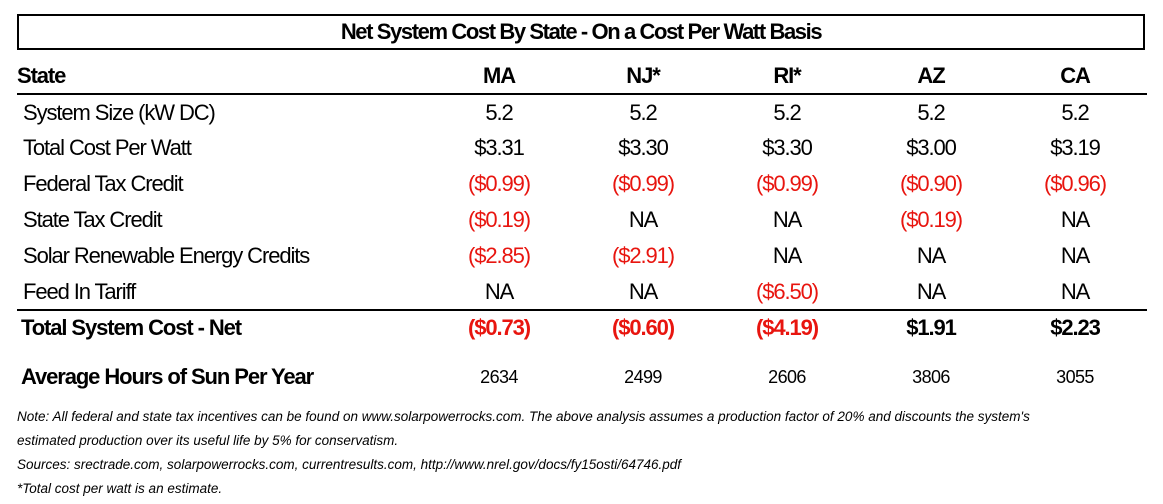 Image resolution: width=1163 pixels, height=504 pixels. I want to click on state-header-ri: RI*, so click(787, 76).